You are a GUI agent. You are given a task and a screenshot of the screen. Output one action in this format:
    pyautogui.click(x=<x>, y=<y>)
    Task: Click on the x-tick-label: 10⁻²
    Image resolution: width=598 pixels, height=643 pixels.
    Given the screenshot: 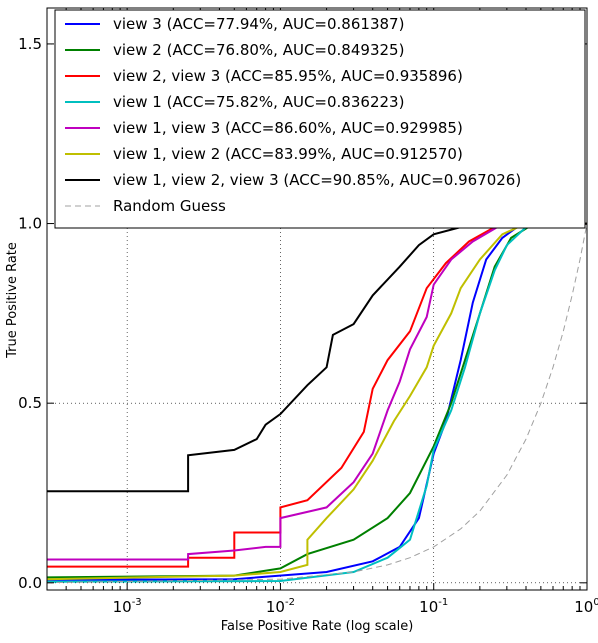 What is the action you would take?
    pyautogui.click(x=280, y=606)
    